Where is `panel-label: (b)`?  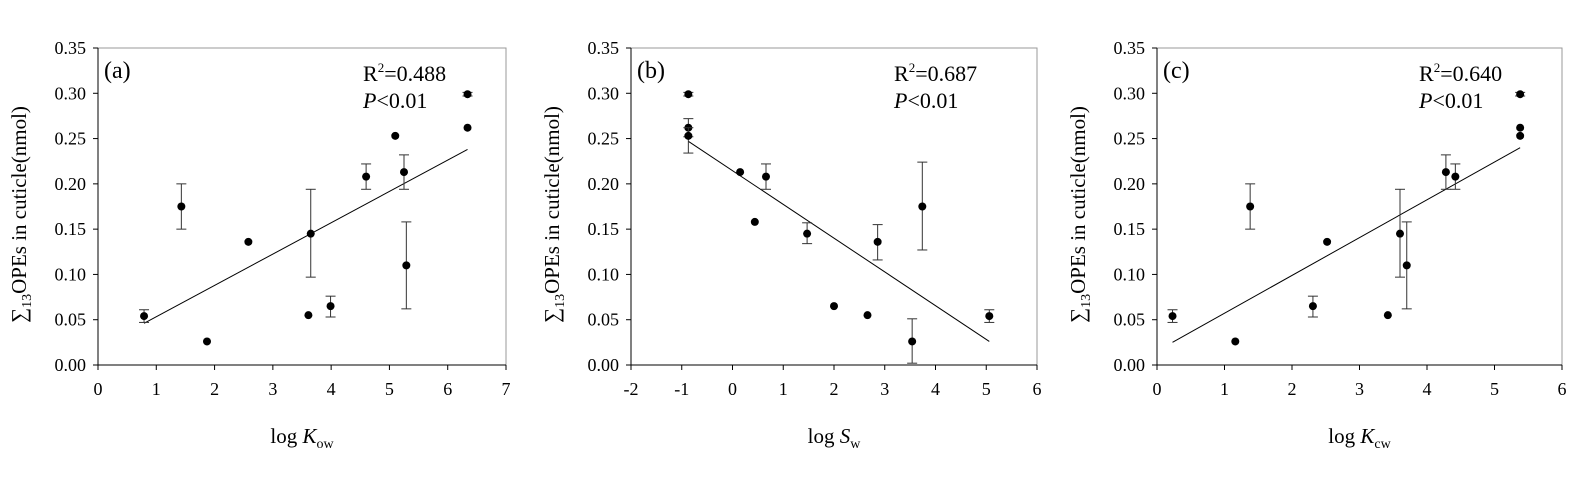 panel-label: (b) is located at coordinates (651, 71).